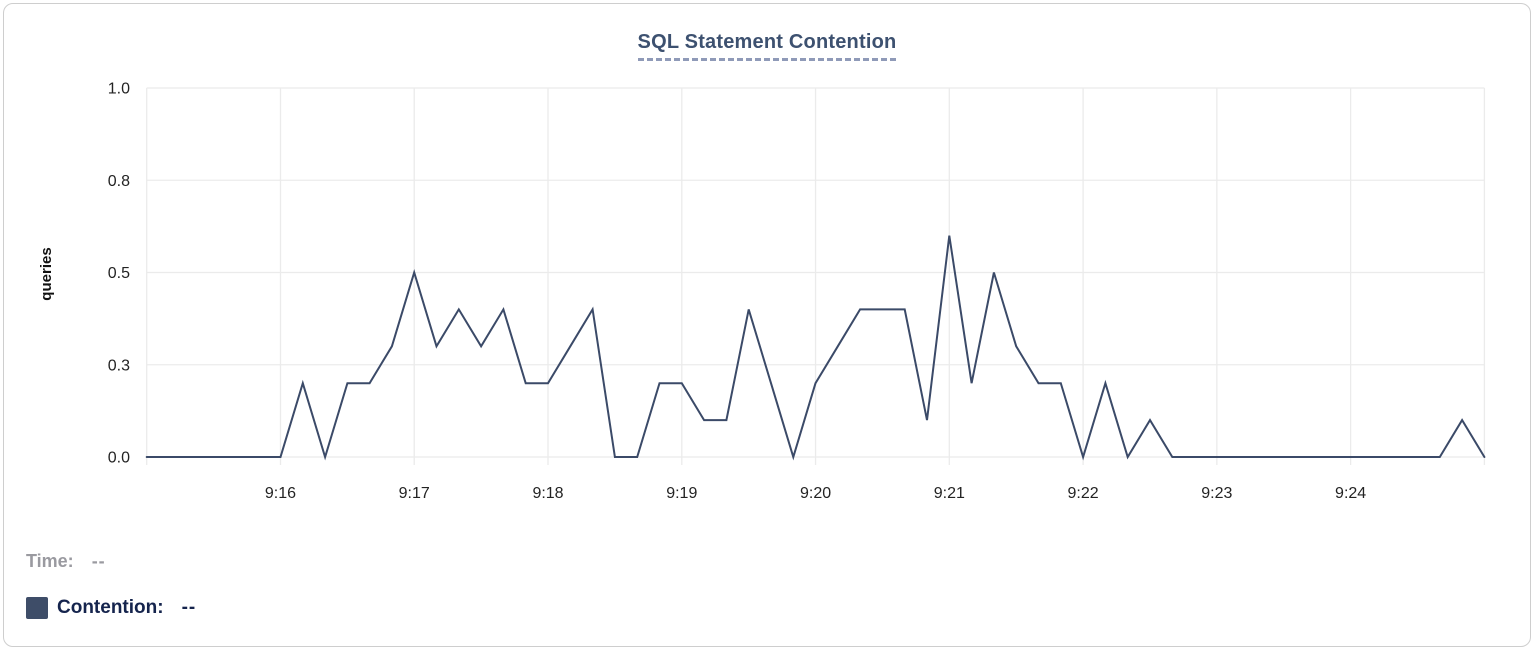 The image size is (1536, 652). I want to click on x-tick-label: 9:21, so click(949, 493).